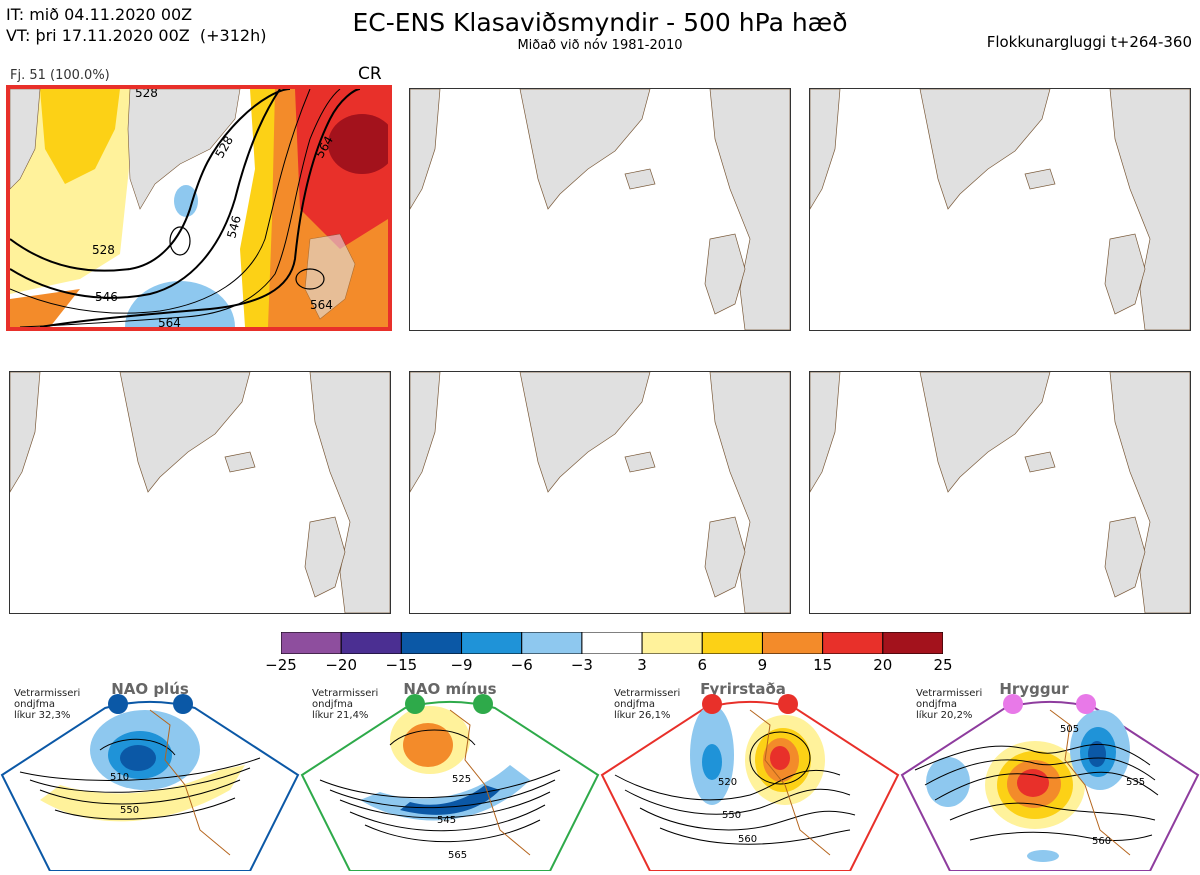  I want to click on cluster-label: Fj. 51 (100.0%), so click(60, 75).